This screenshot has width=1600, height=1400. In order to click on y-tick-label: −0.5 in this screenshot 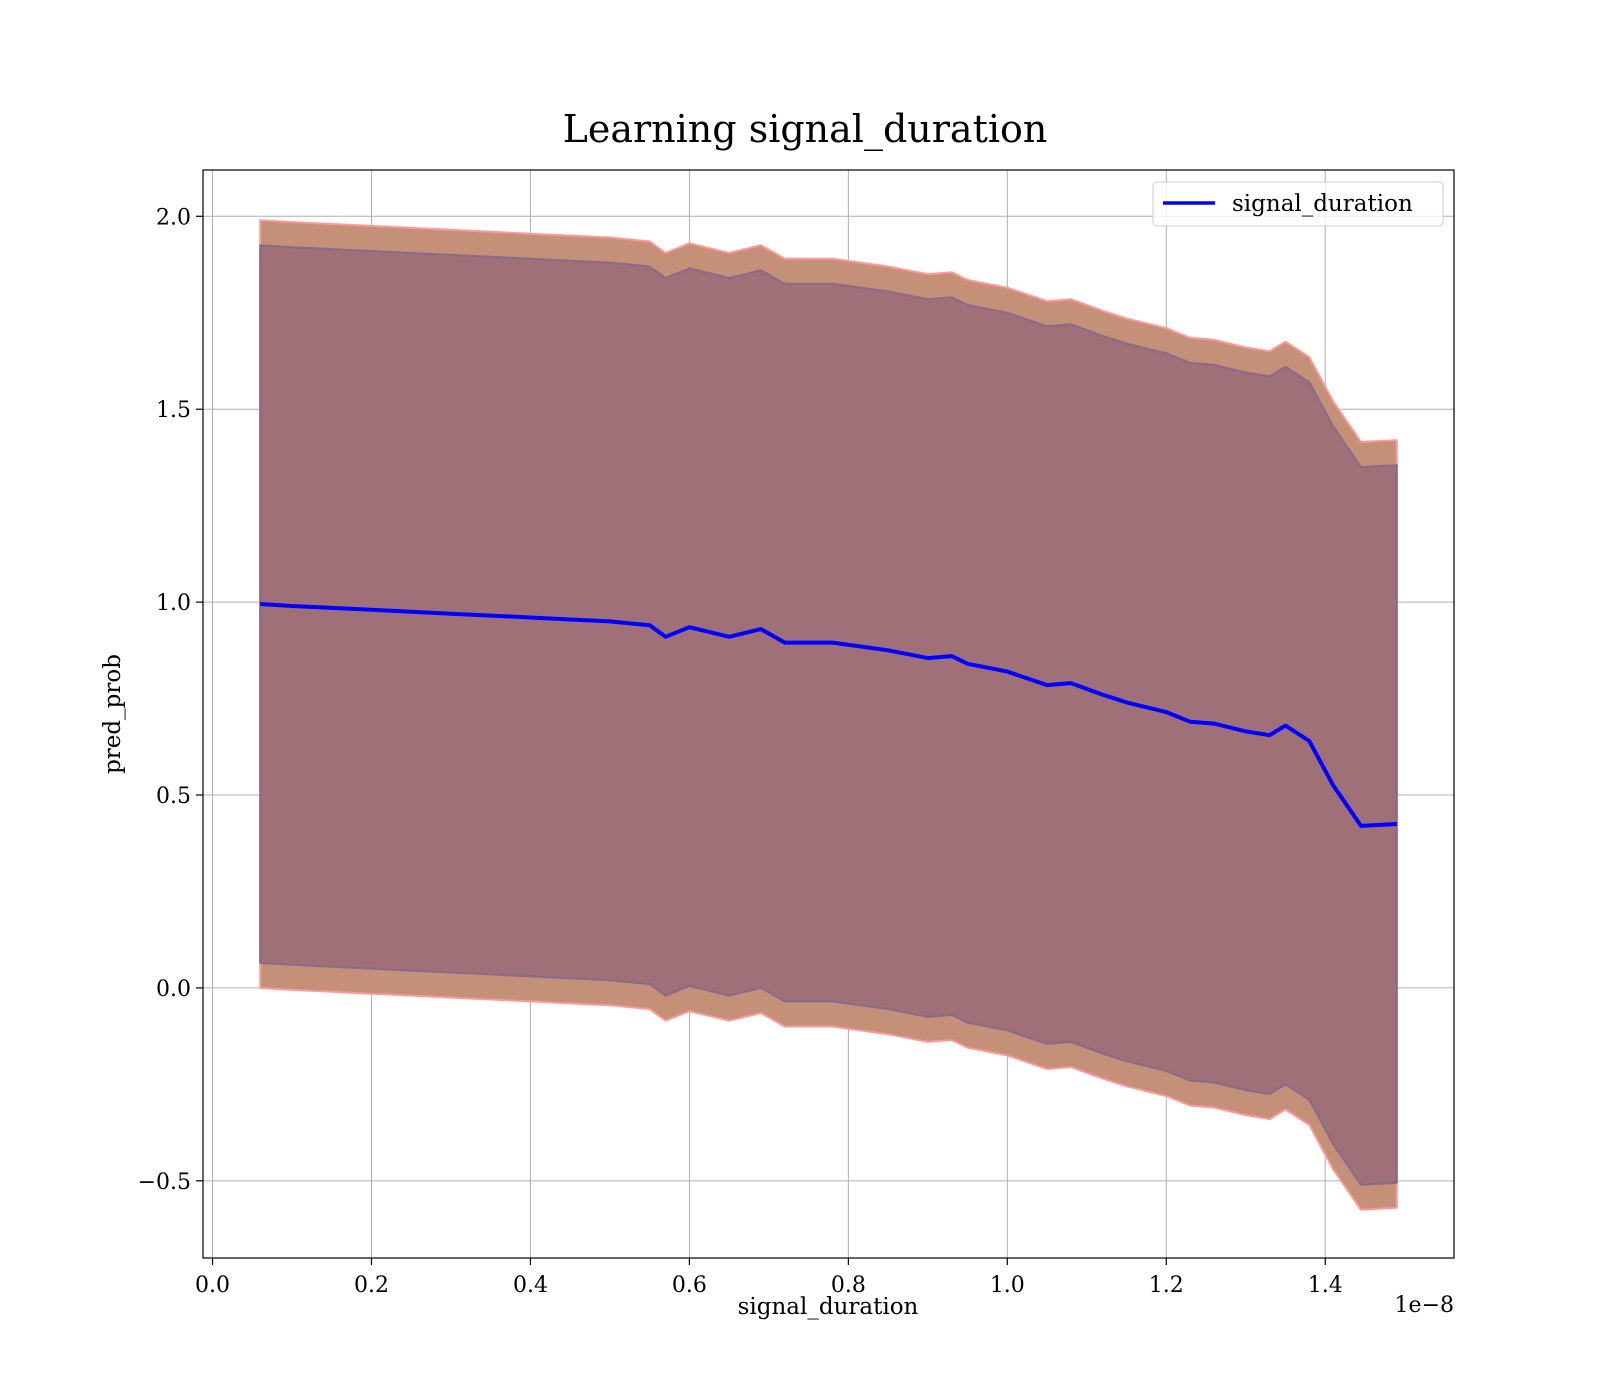, I will do `click(164, 1182)`.